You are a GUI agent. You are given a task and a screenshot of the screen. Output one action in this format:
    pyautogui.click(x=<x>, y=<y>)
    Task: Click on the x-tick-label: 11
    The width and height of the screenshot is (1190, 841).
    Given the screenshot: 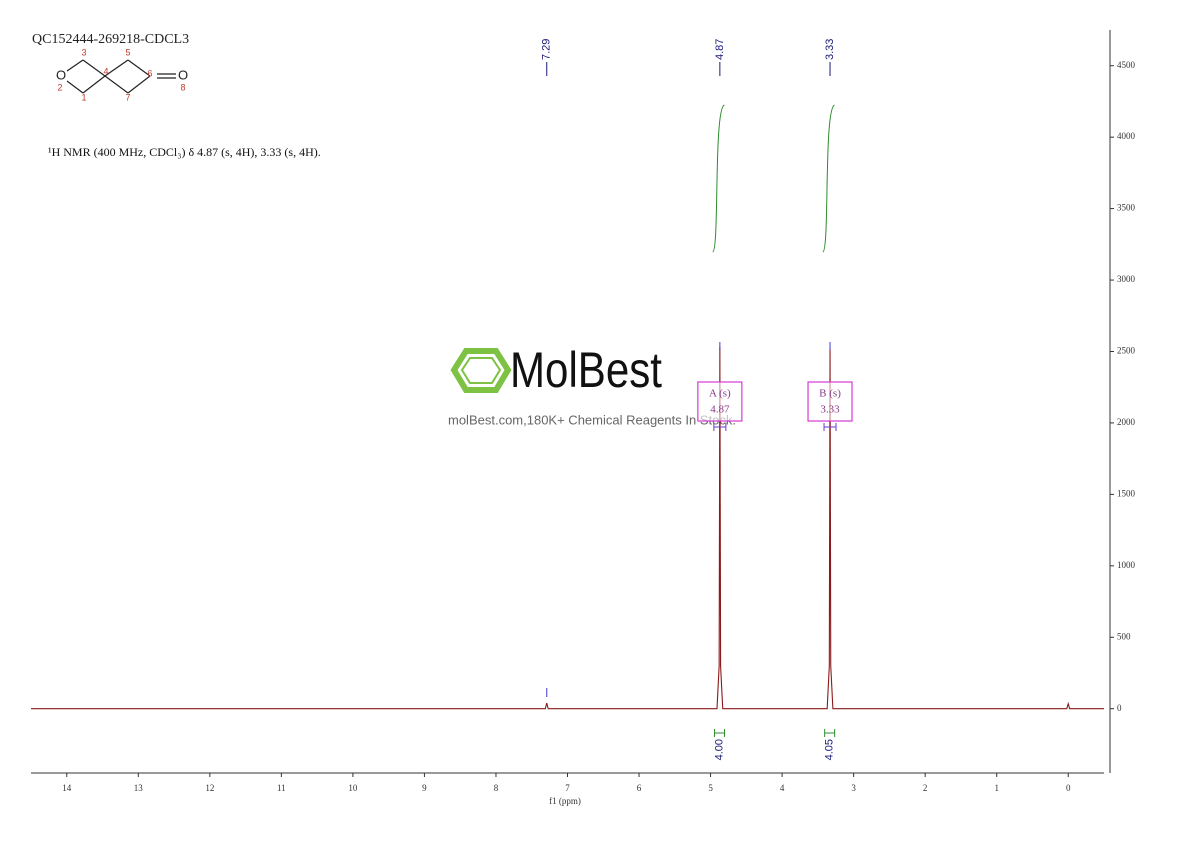 What is the action you would take?
    pyautogui.click(x=281, y=788)
    